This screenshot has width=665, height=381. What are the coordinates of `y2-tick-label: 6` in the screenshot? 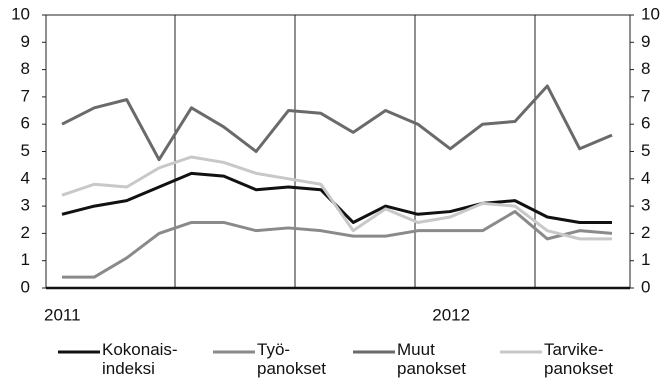 It's located at (645, 123).